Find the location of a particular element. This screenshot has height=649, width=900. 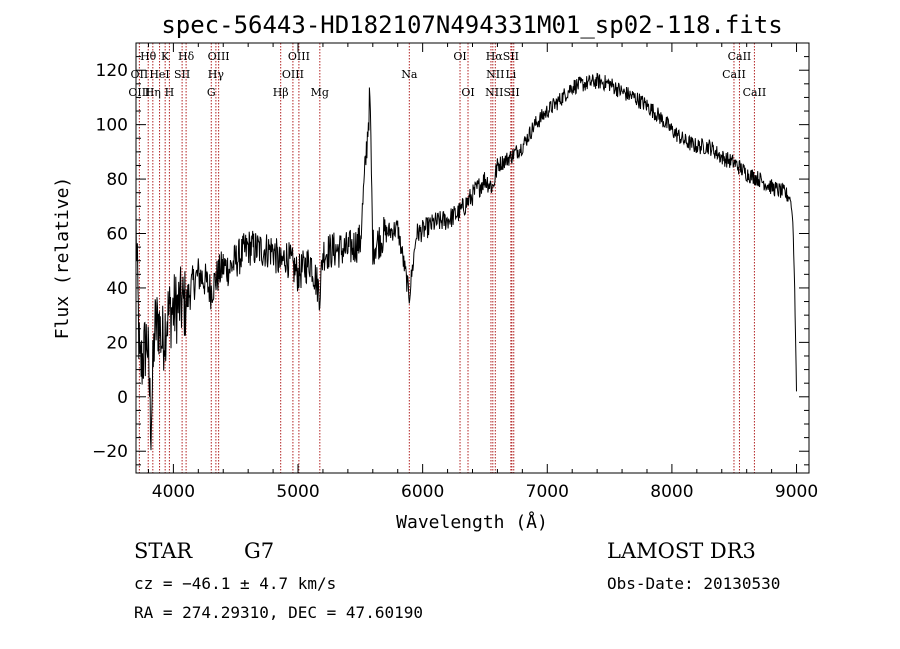

line-label-23: OI is located at coordinates (467, 92).